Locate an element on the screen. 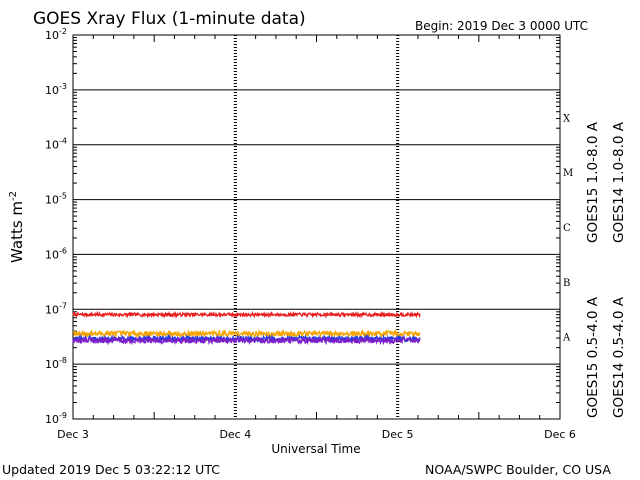  y-tick-label: 10⁻³ is located at coordinates (56, 89).